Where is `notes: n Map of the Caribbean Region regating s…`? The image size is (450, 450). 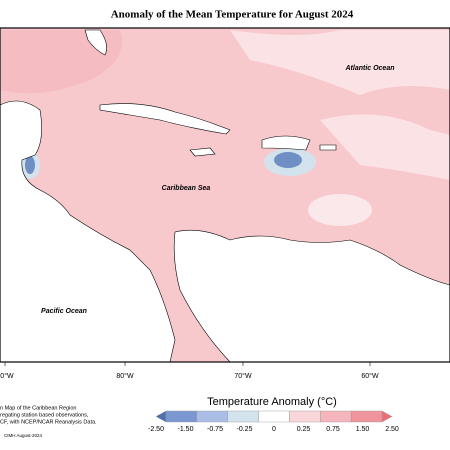
notes: n Map of the Caribbean Region regating s… is located at coordinates (48, 421).